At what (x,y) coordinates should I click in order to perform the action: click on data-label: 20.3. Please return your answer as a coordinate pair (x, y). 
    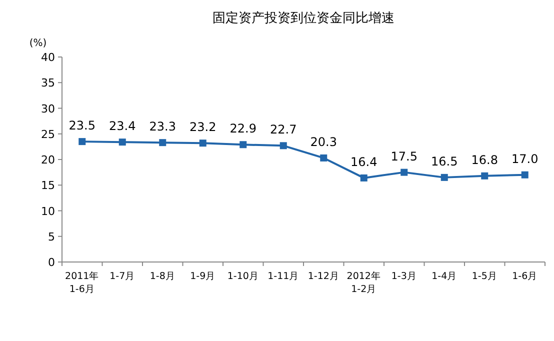
    Looking at the image, I should click on (323, 141).